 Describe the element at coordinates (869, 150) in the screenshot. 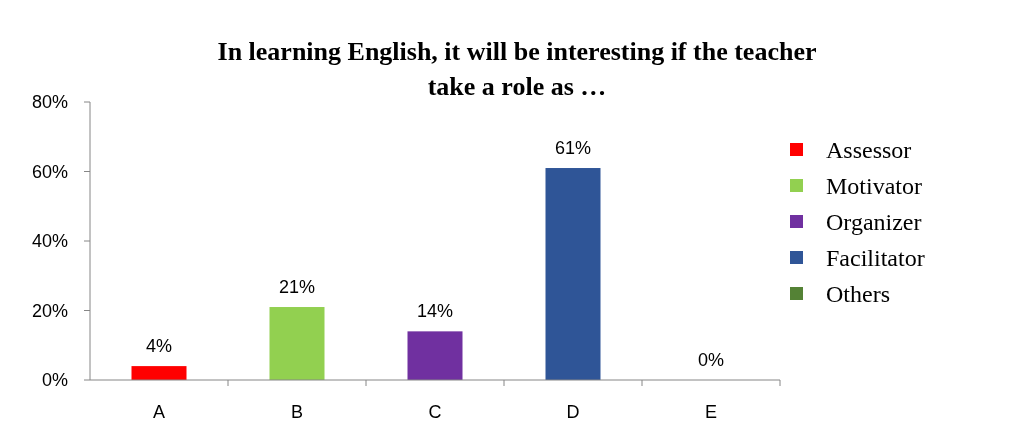

I see `legend-label: Assessor` at that location.